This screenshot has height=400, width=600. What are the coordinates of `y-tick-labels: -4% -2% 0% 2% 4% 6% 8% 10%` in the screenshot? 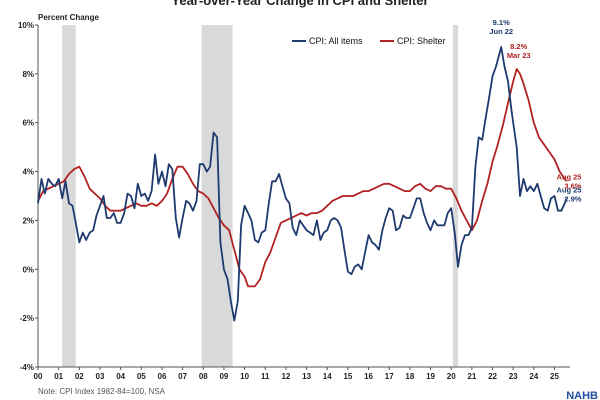 It's located at (28, 196).